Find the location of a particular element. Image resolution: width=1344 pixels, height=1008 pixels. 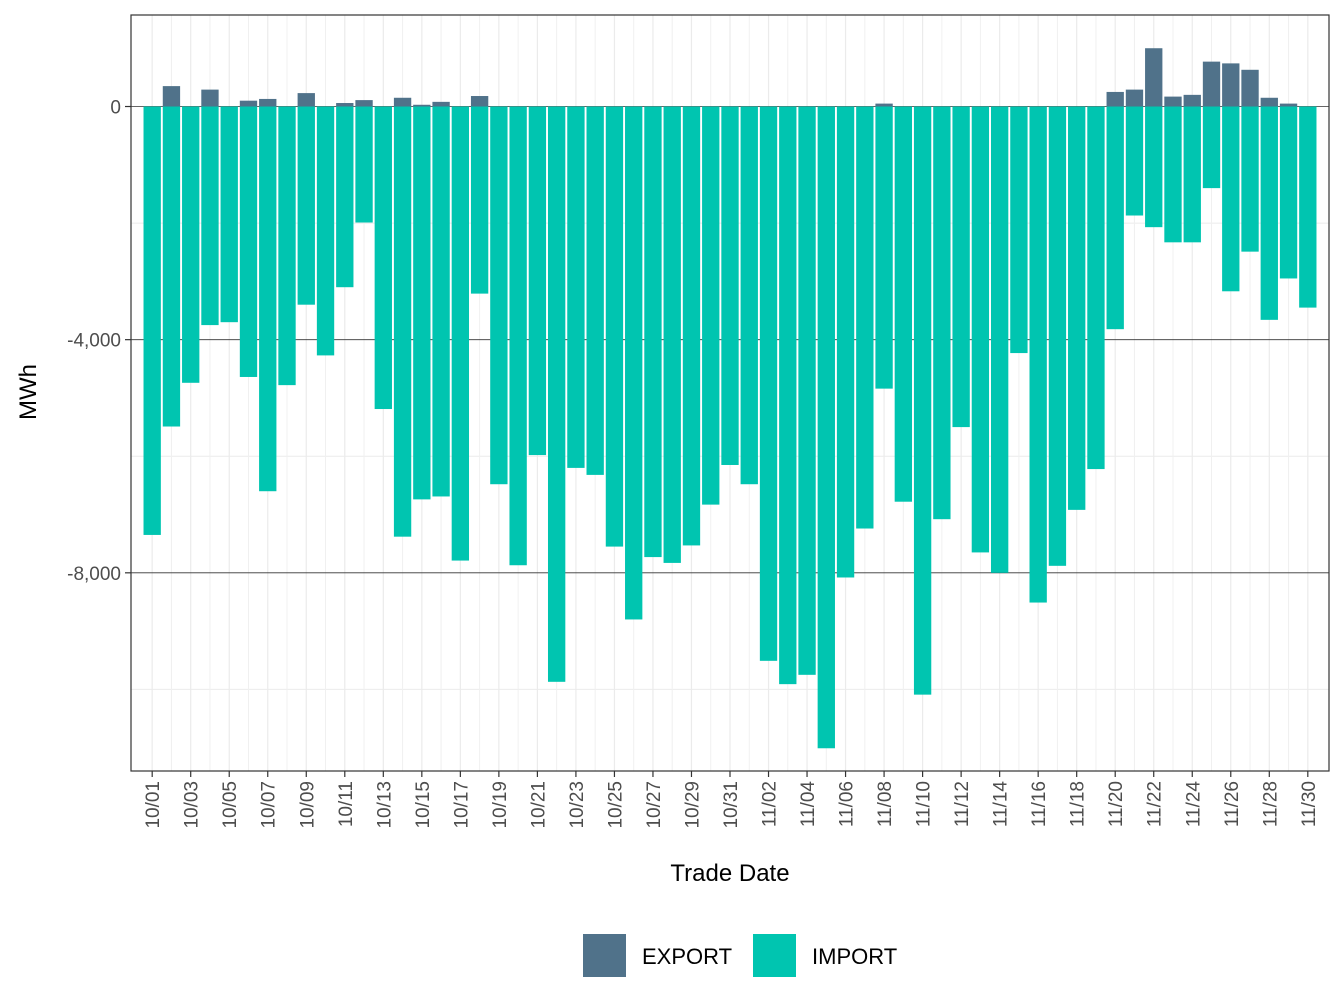

x-tick-label: 10/15 is located at coordinates (423, 805).